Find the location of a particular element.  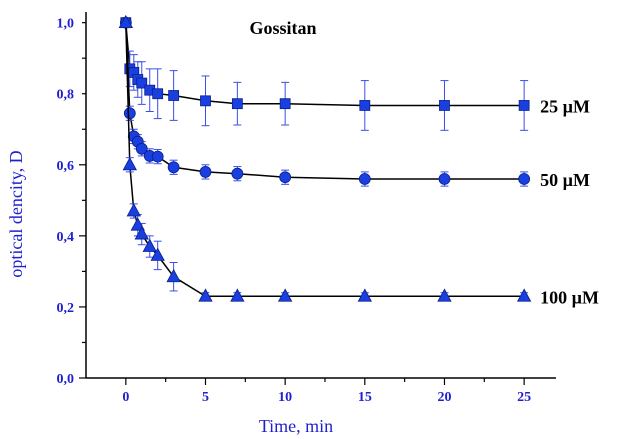

y-tick-label: 0,4 is located at coordinates (66, 237).